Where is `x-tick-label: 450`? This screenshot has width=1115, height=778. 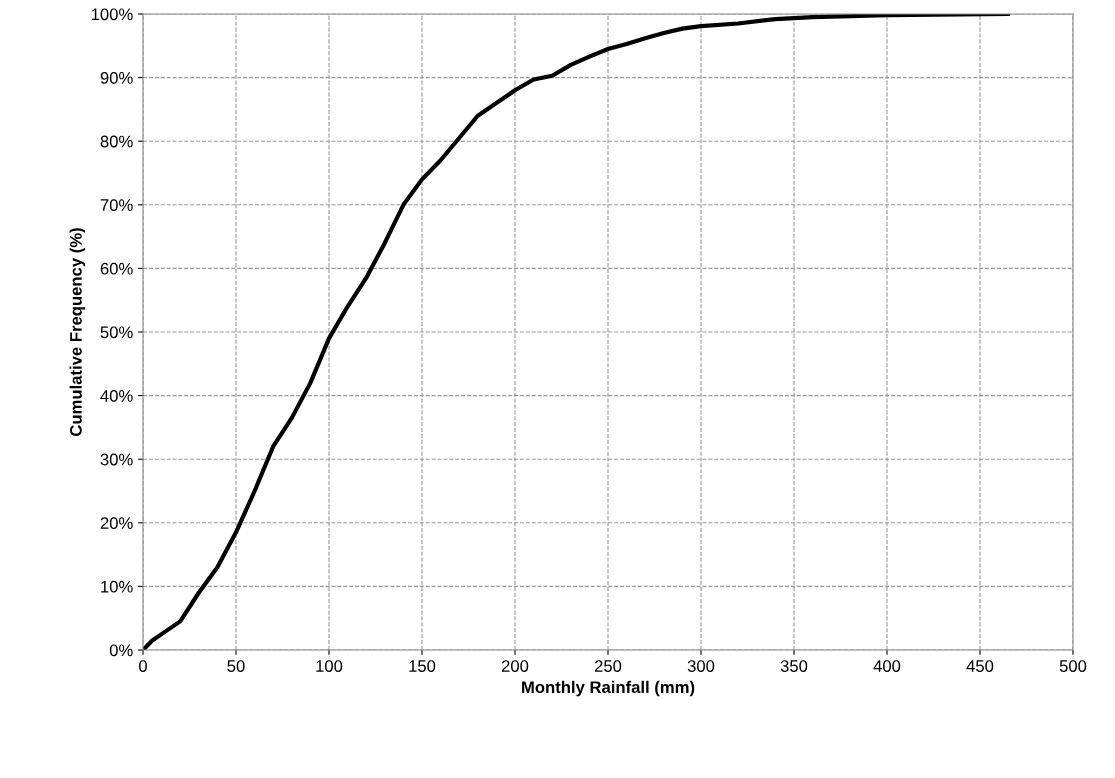
x-tick-label: 450 is located at coordinates (980, 666).